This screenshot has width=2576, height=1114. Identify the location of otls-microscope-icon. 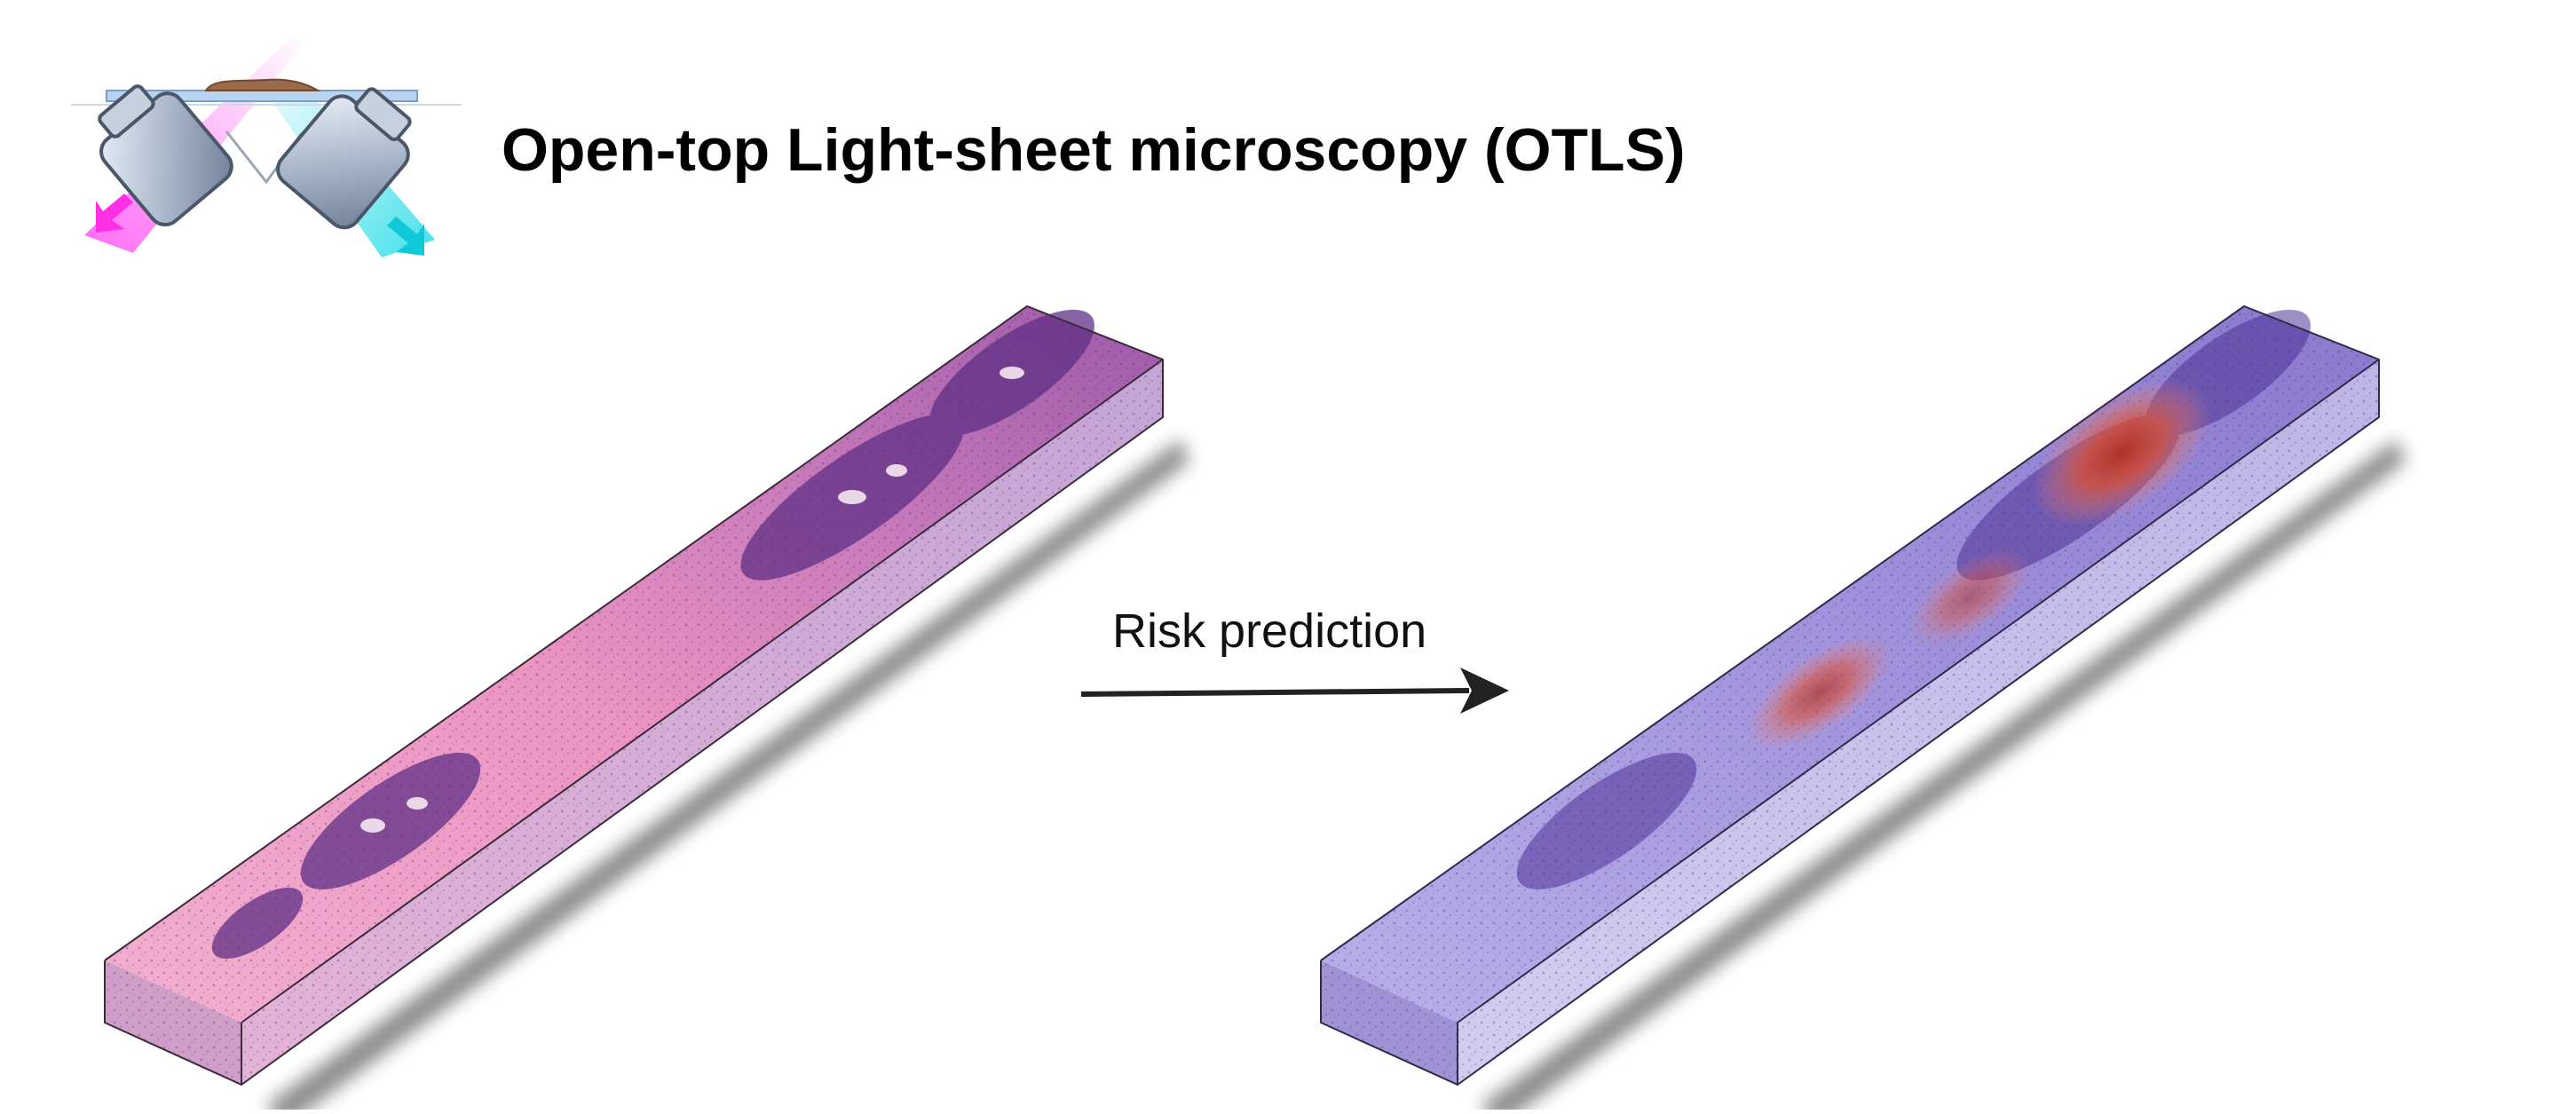
(266, 146).